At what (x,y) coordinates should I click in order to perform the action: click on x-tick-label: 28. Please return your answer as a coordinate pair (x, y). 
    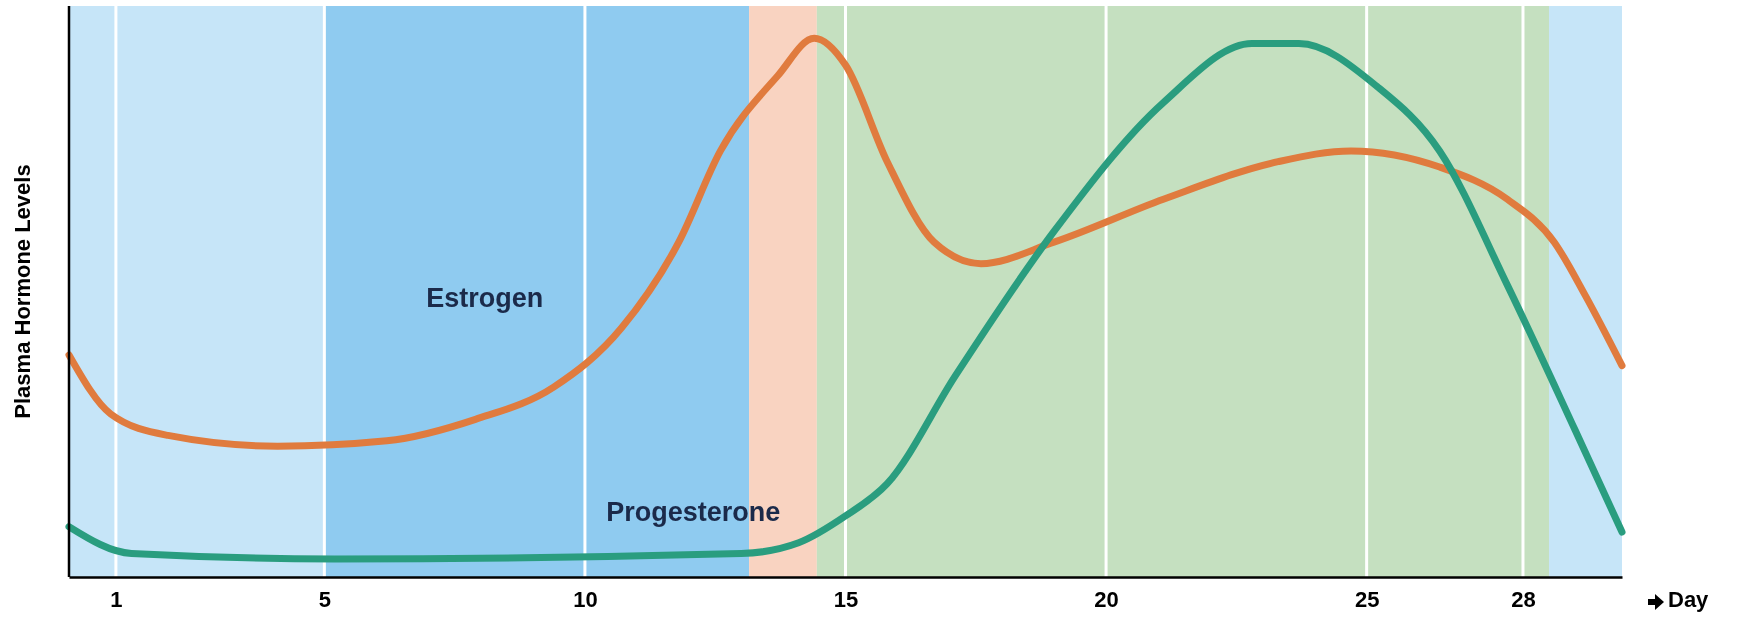
    Looking at the image, I should click on (1523, 599).